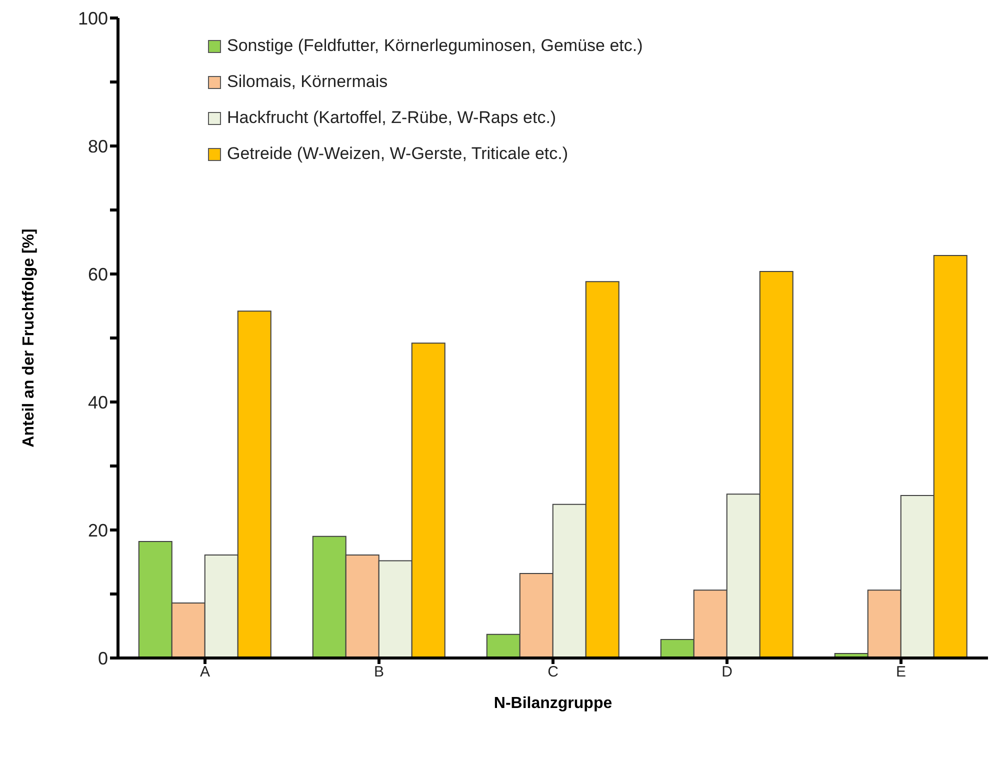  What do you see at coordinates (391, 118) in the screenshot?
I see `legend-label: Hackfrucht (Kartoffel, Z-Rübe, W-Raps etc.)` at bounding box center [391, 118].